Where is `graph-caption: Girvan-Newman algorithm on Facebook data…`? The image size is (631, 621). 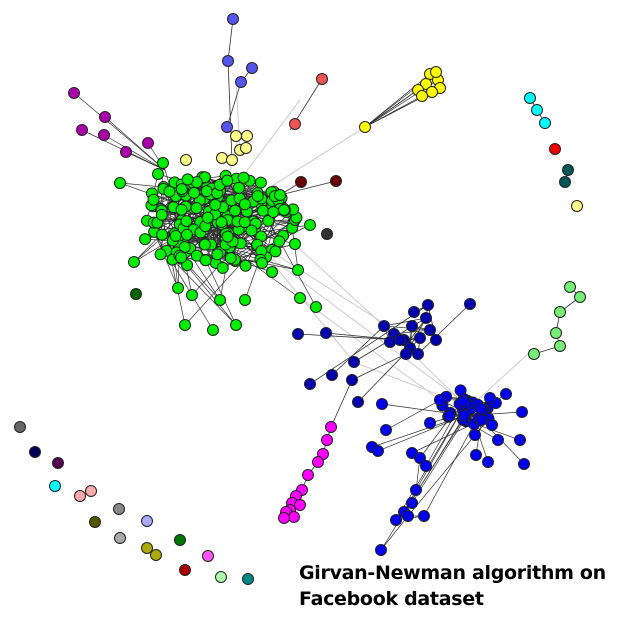 graph-caption: Girvan-Newman algorithm on Facebook data… is located at coordinates (459, 586).